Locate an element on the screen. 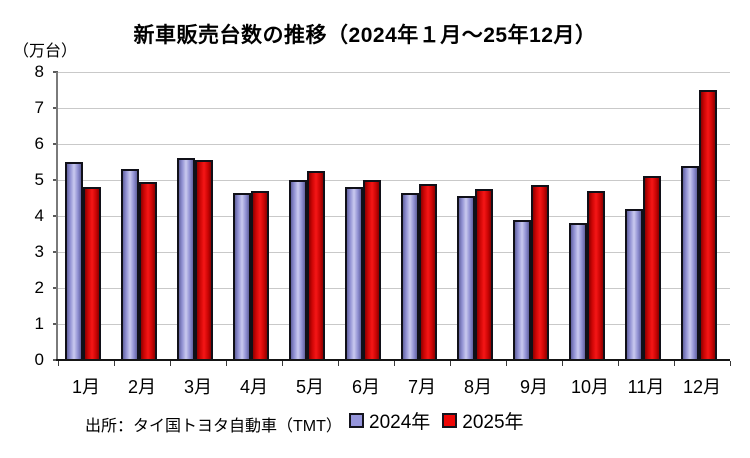 The width and height of the screenshot is (750, 458). x-tick-label: 4月 is located at coordinates (253, 387).